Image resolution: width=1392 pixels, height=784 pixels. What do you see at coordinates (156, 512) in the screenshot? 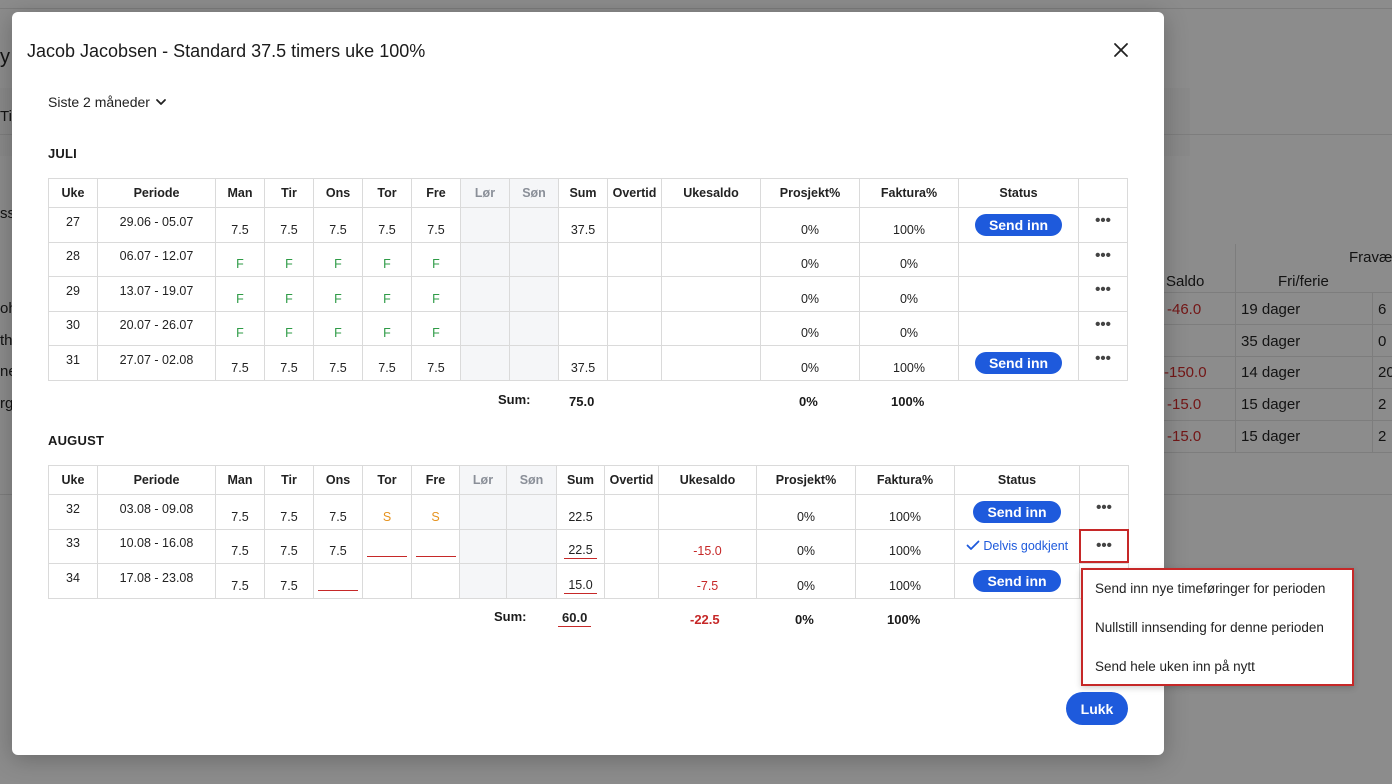
I see `week-period: 03.08 - 09.08` at bounding box center [156, 512].